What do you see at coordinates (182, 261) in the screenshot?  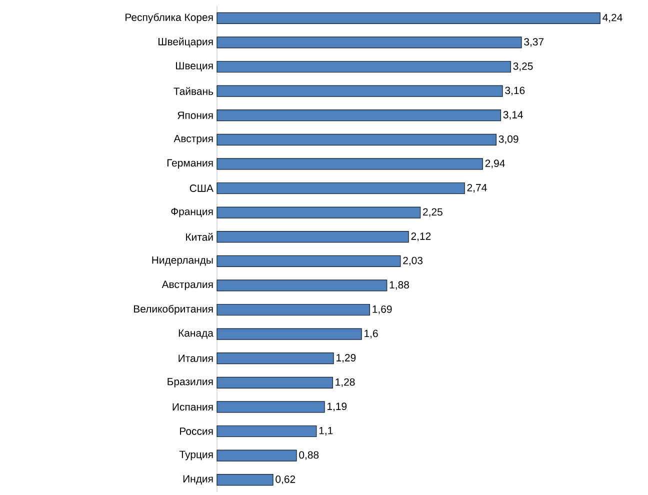 I see `y-tick-label: Нидерланды` at bounding box center [182, 261].